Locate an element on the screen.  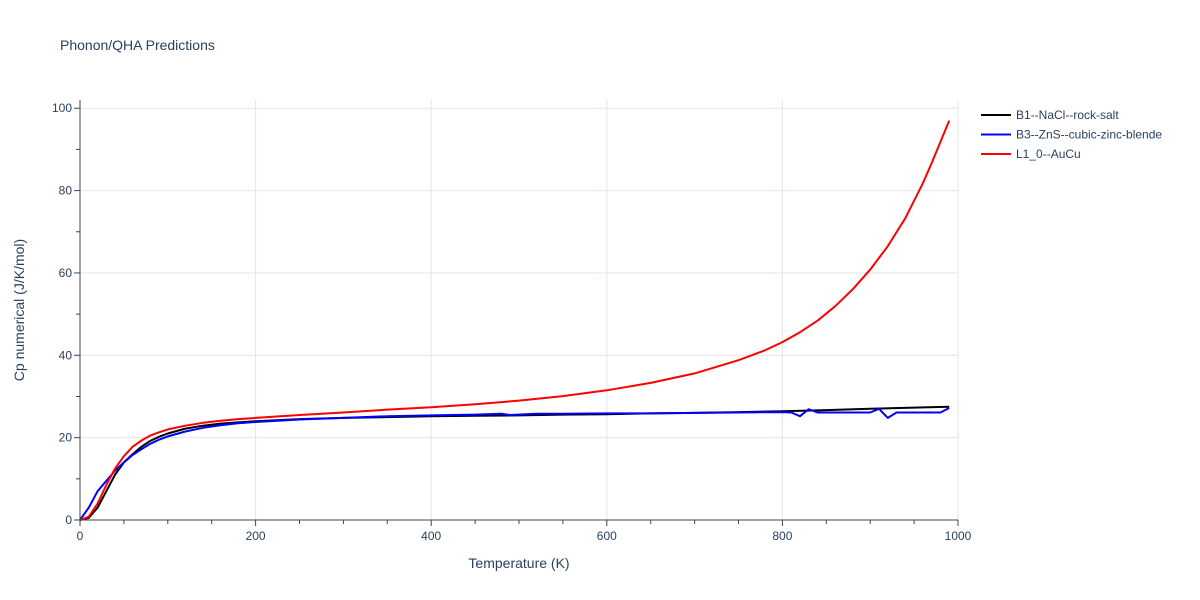
y-axis-title: Cp numerical (J/K/mol) is located at coordinates (19, 310).